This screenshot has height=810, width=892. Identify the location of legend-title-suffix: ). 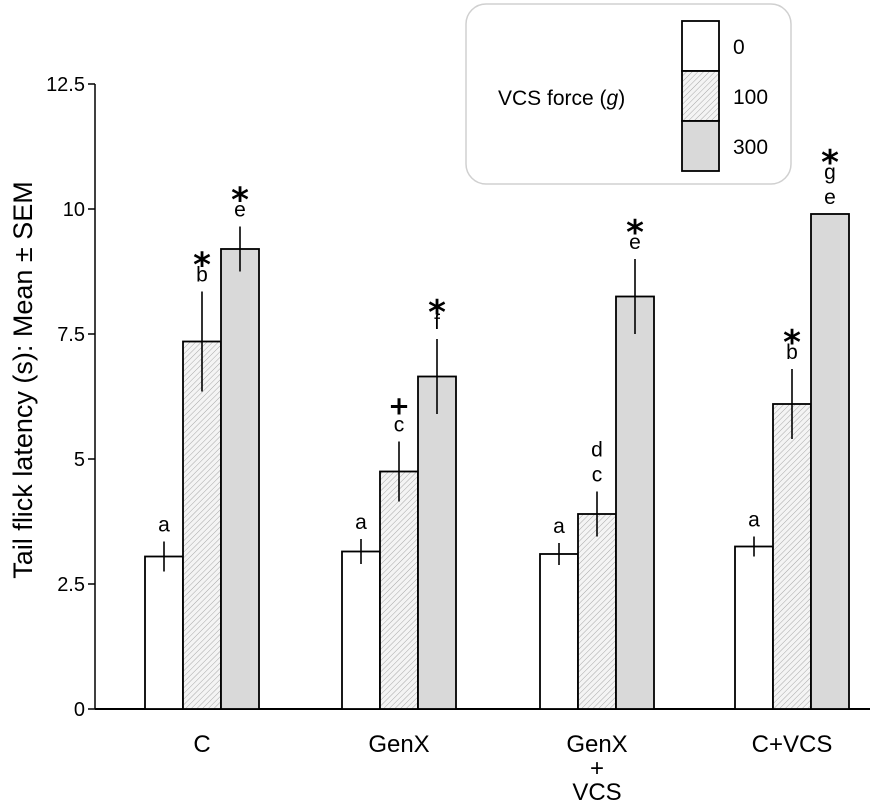
(621, 98).